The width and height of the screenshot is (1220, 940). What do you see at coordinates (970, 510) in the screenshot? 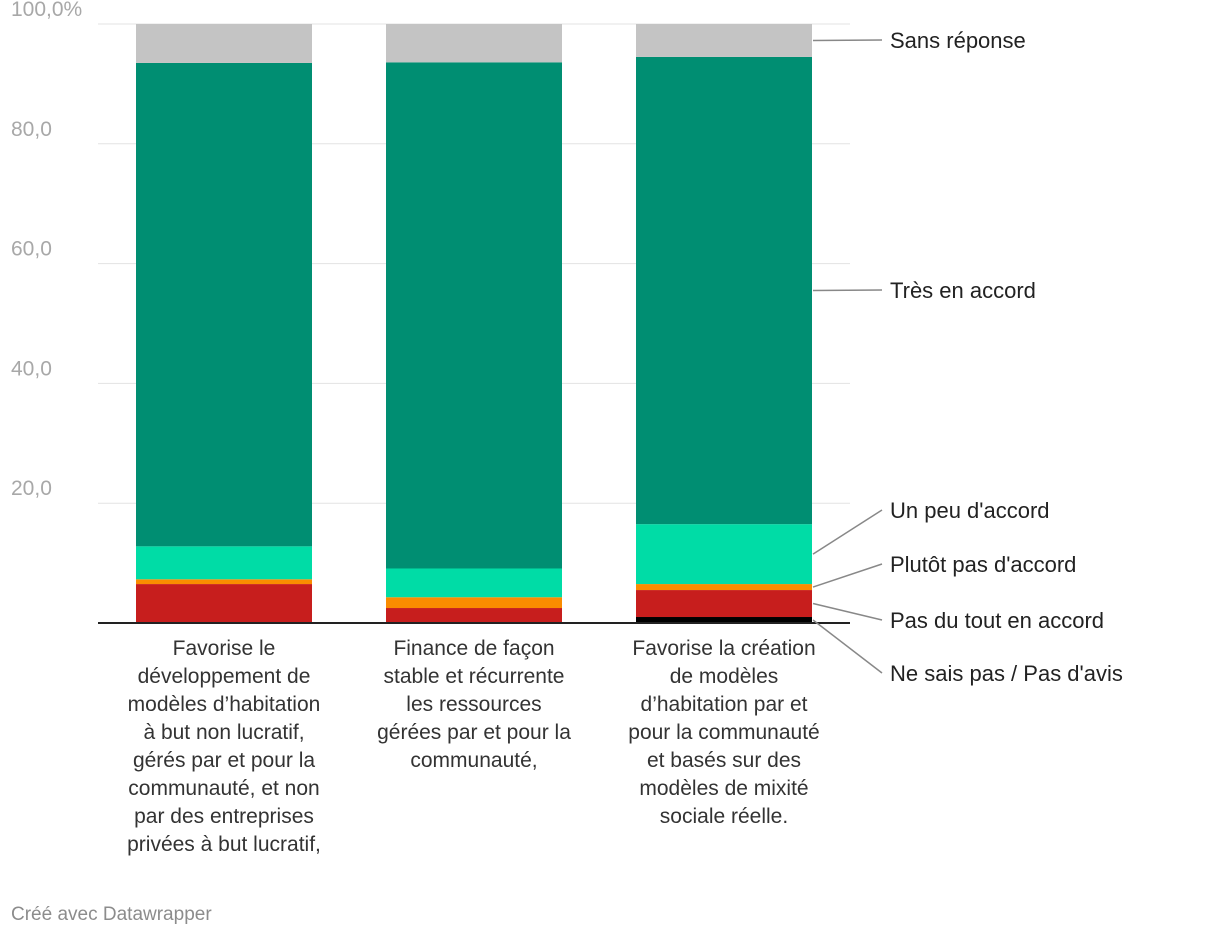
I see `legend-label: Un peu d'accord` at bounding box center [970, 510].